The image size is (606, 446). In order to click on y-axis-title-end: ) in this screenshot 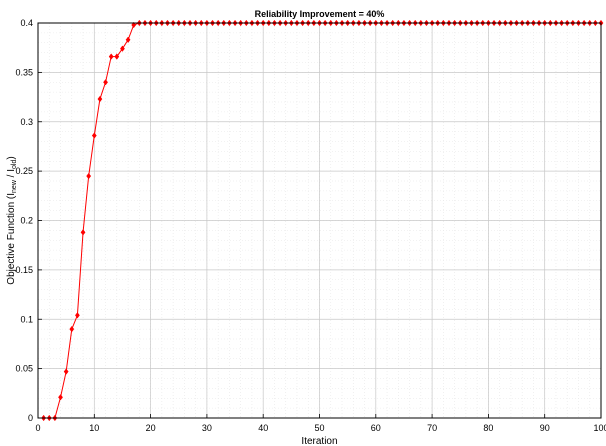, I will do `click(11, 157)`.